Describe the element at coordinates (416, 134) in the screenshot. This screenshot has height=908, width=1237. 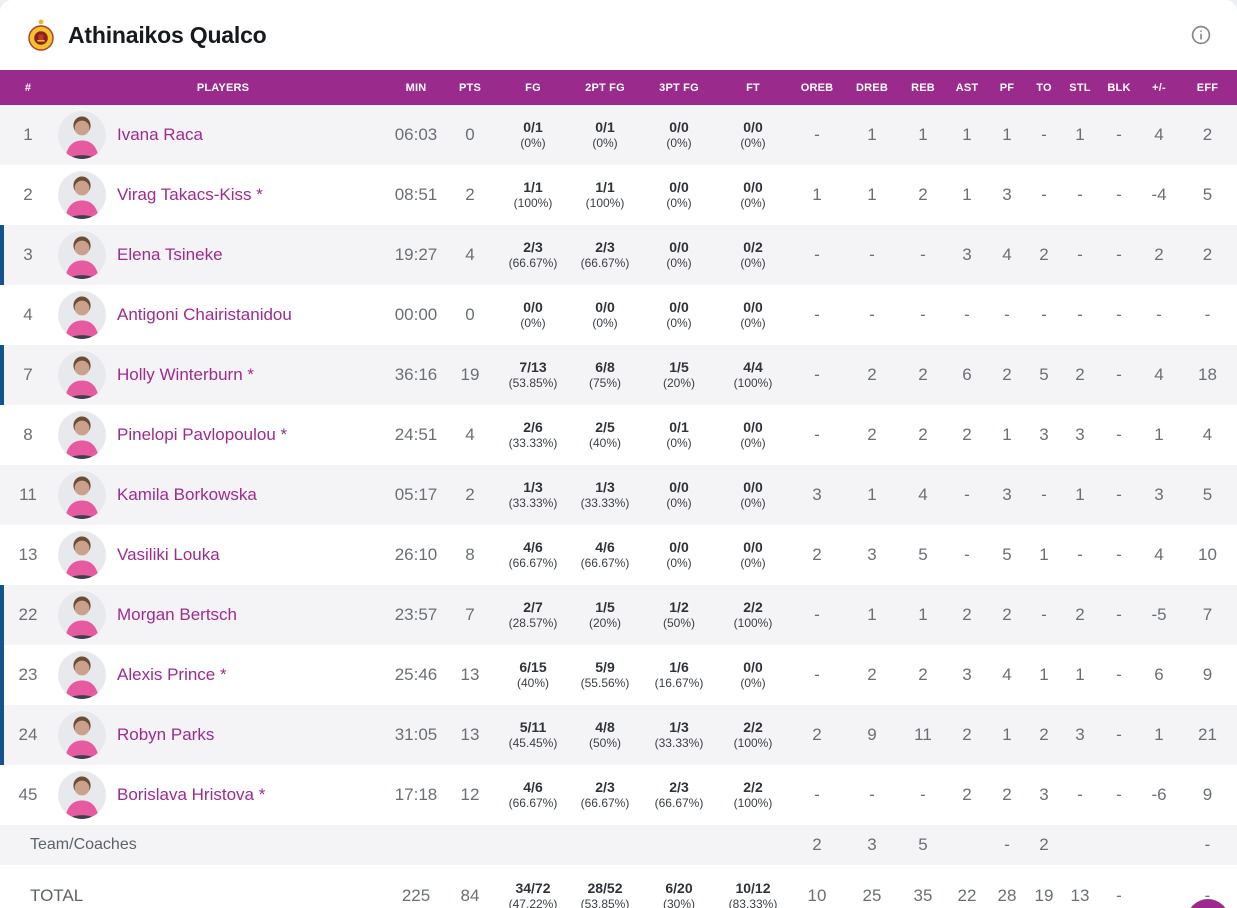
I see `minutes-played: 06:03` at that location.